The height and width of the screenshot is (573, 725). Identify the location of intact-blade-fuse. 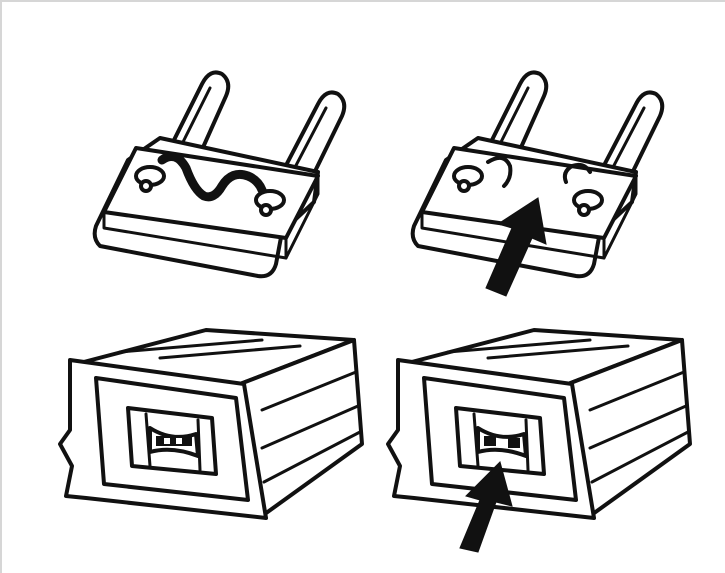
(219, 174).